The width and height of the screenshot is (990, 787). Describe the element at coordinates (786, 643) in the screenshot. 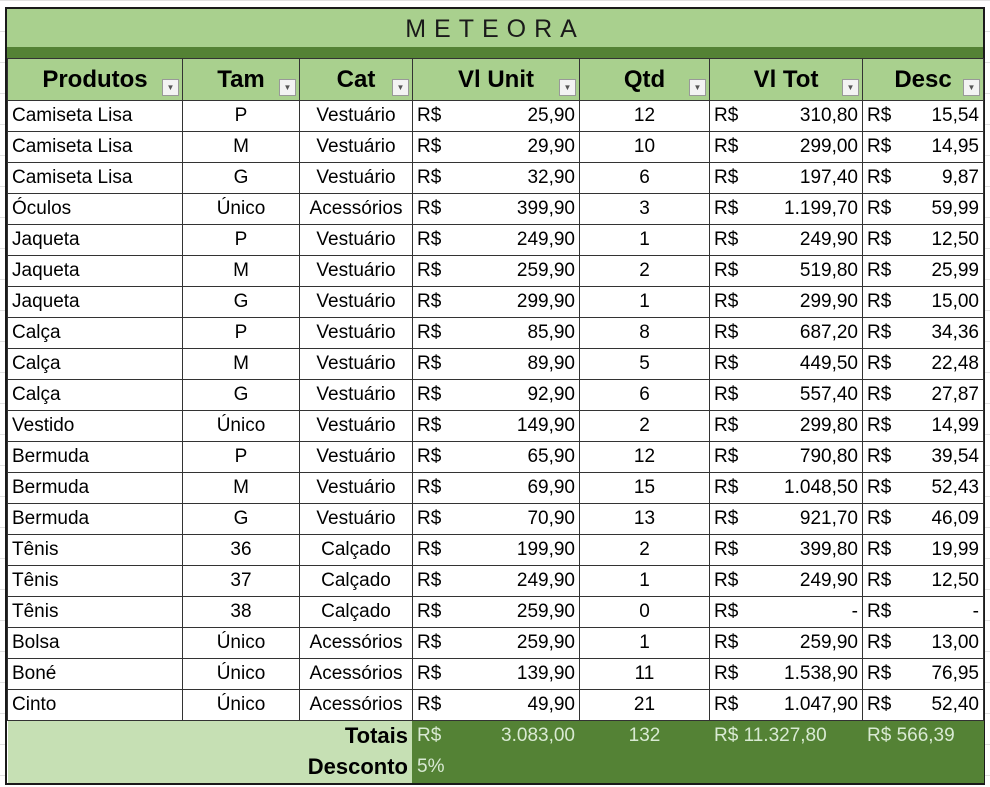

I see `cell-vl-tot: R$ 259,90` at that location.